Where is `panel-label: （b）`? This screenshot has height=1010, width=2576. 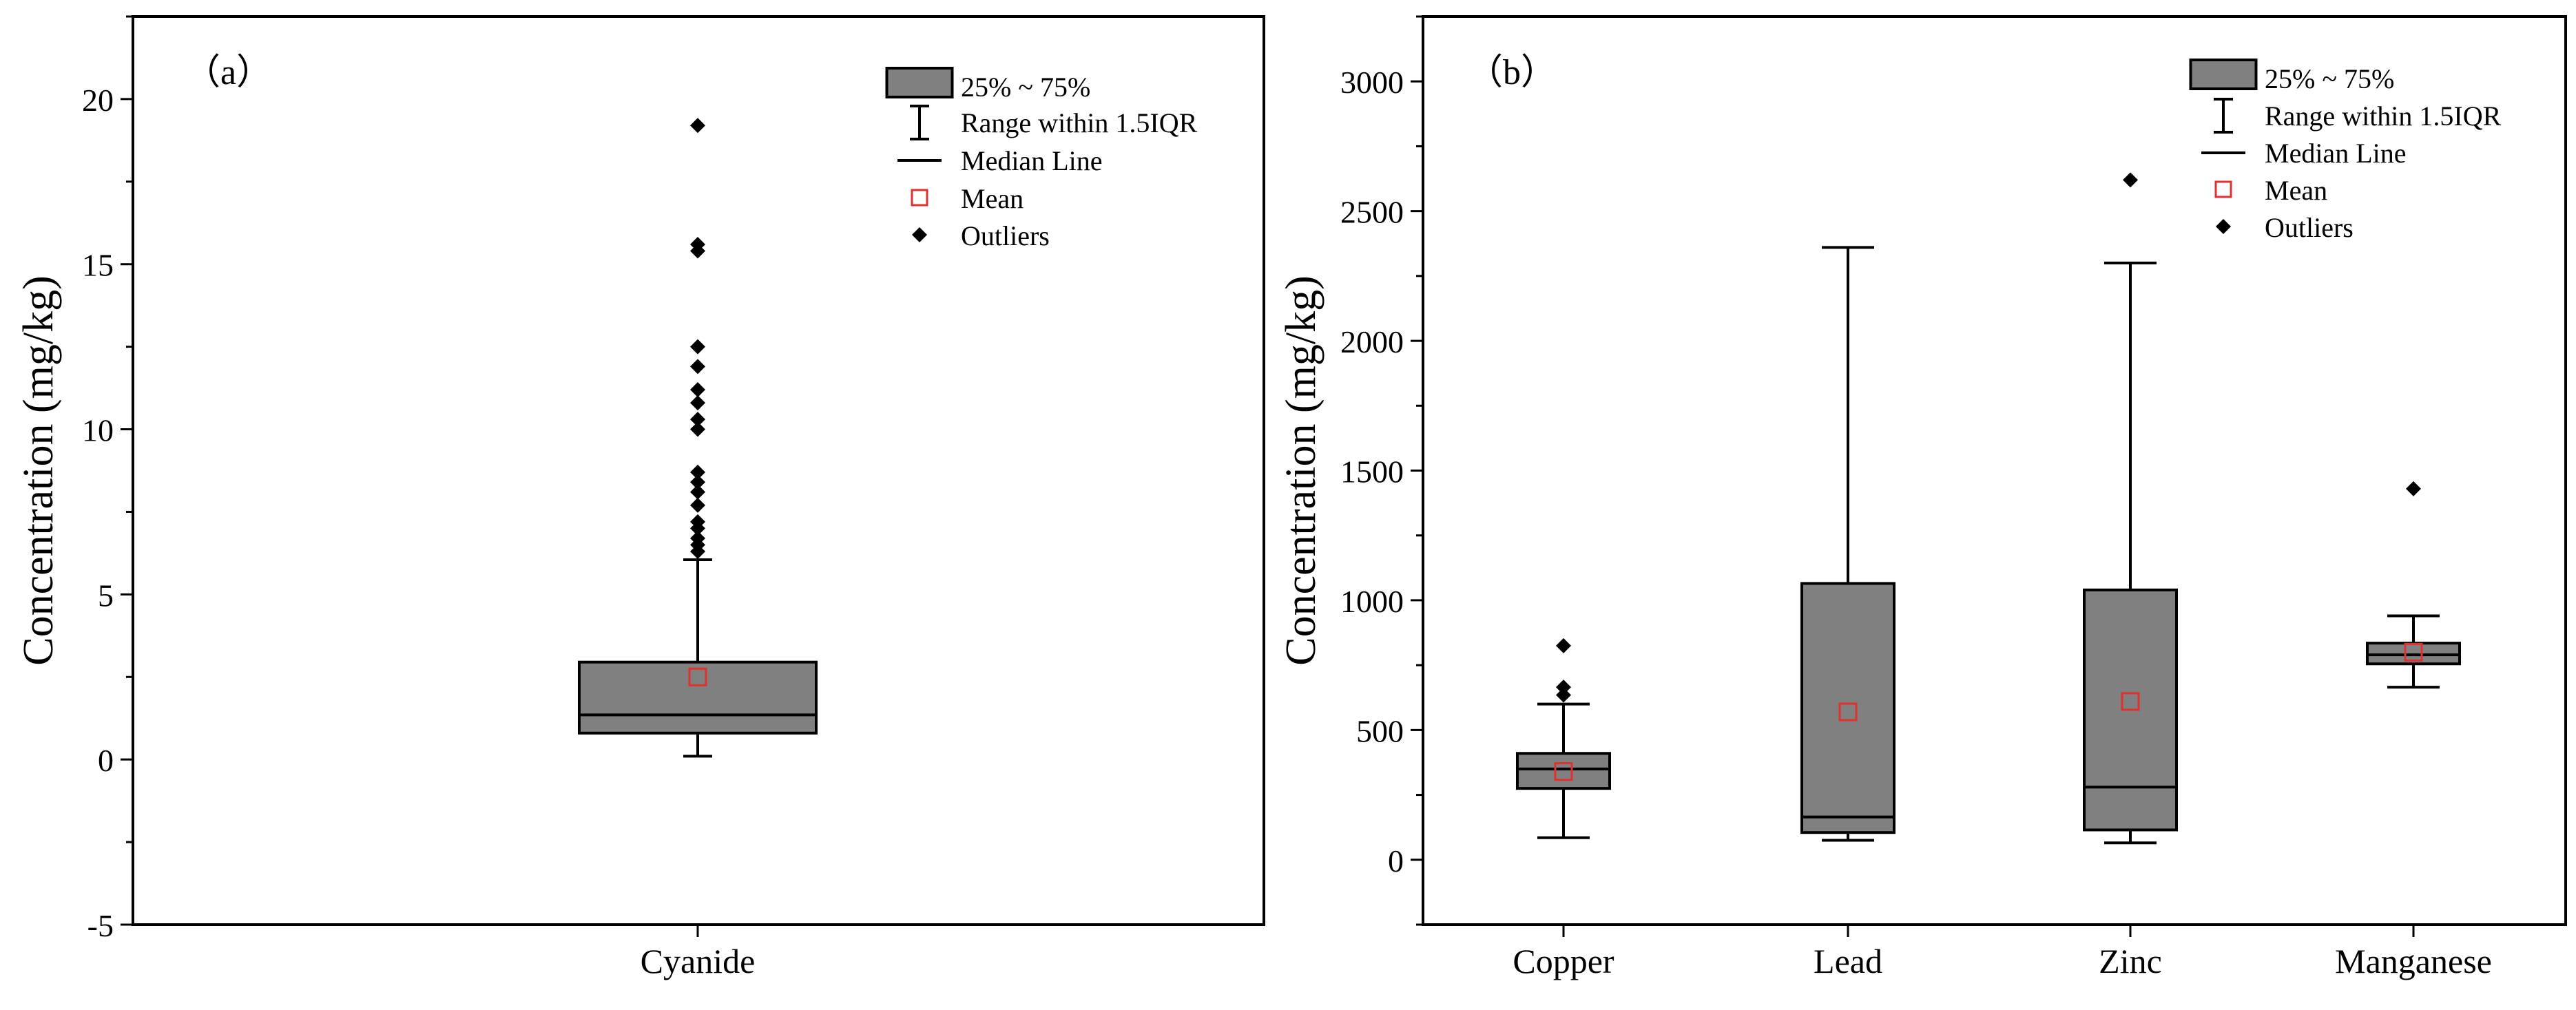 panel-label: （b） is located at coordinates (1512, 72).